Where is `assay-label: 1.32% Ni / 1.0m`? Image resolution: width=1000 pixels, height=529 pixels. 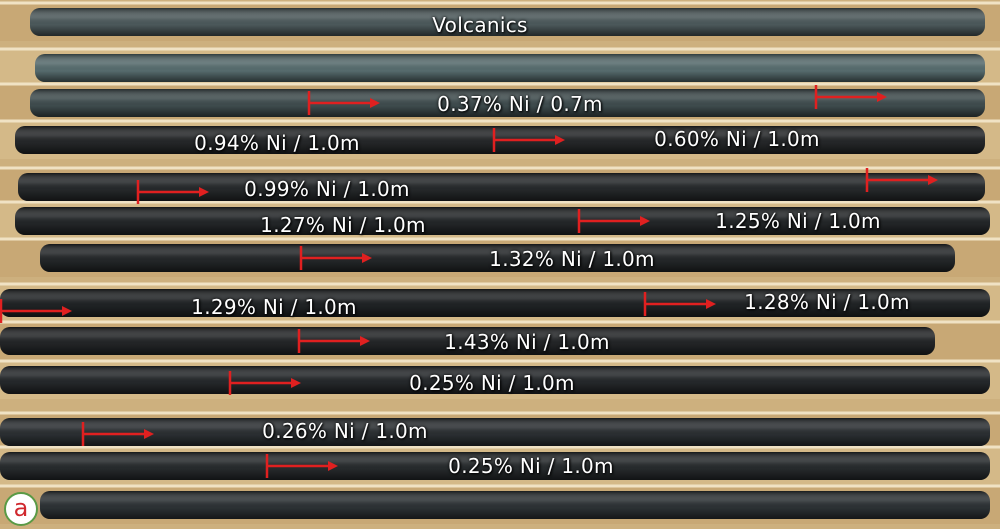 assay-label: 1.32% Ni / 1.0m is located at coordinates (572, 259).